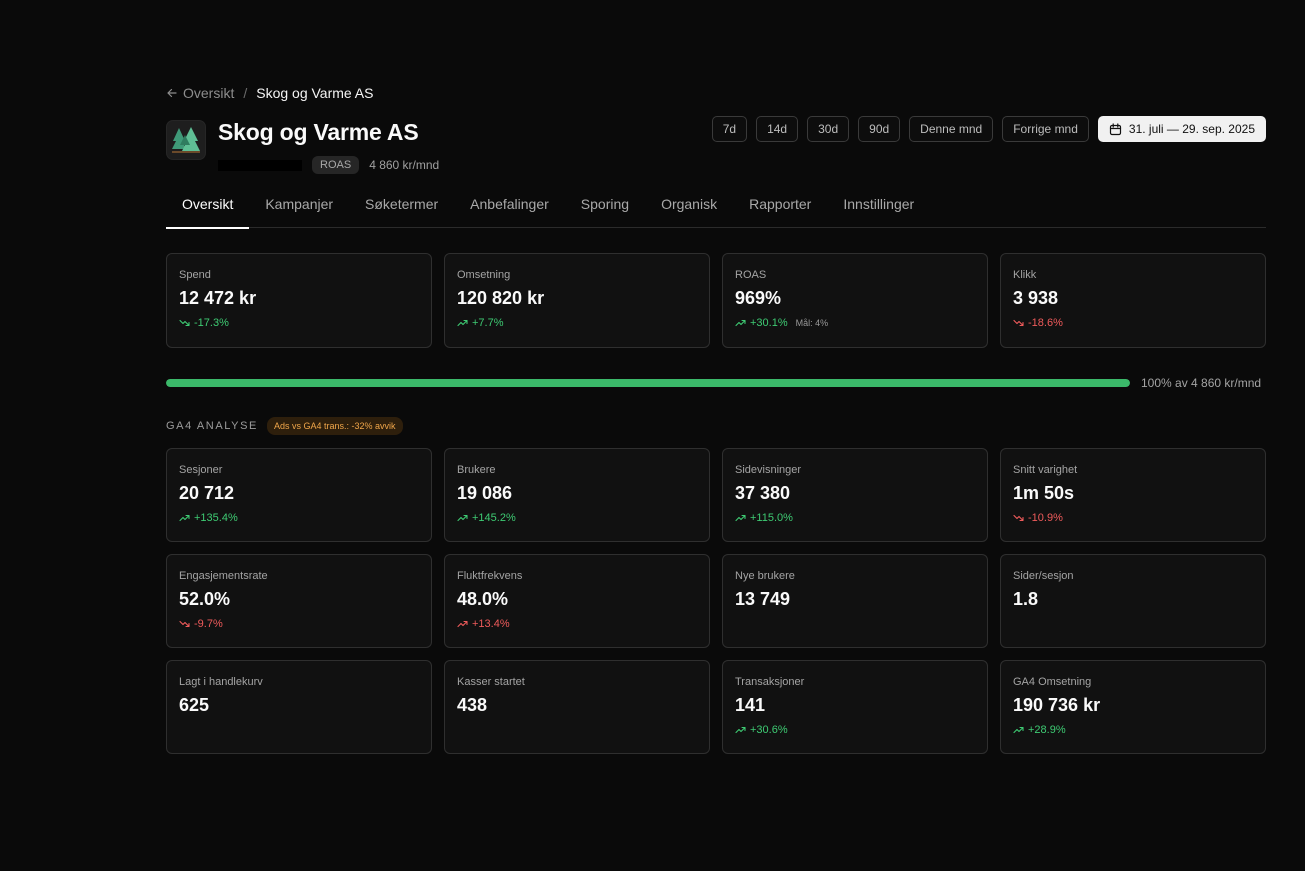  What do you see at coordinates (299, 495) in the screenshot?
I see `ga4-card-sesjoner: Sesjoner 20 712 +135.4%` at bounding box center [299, 495].